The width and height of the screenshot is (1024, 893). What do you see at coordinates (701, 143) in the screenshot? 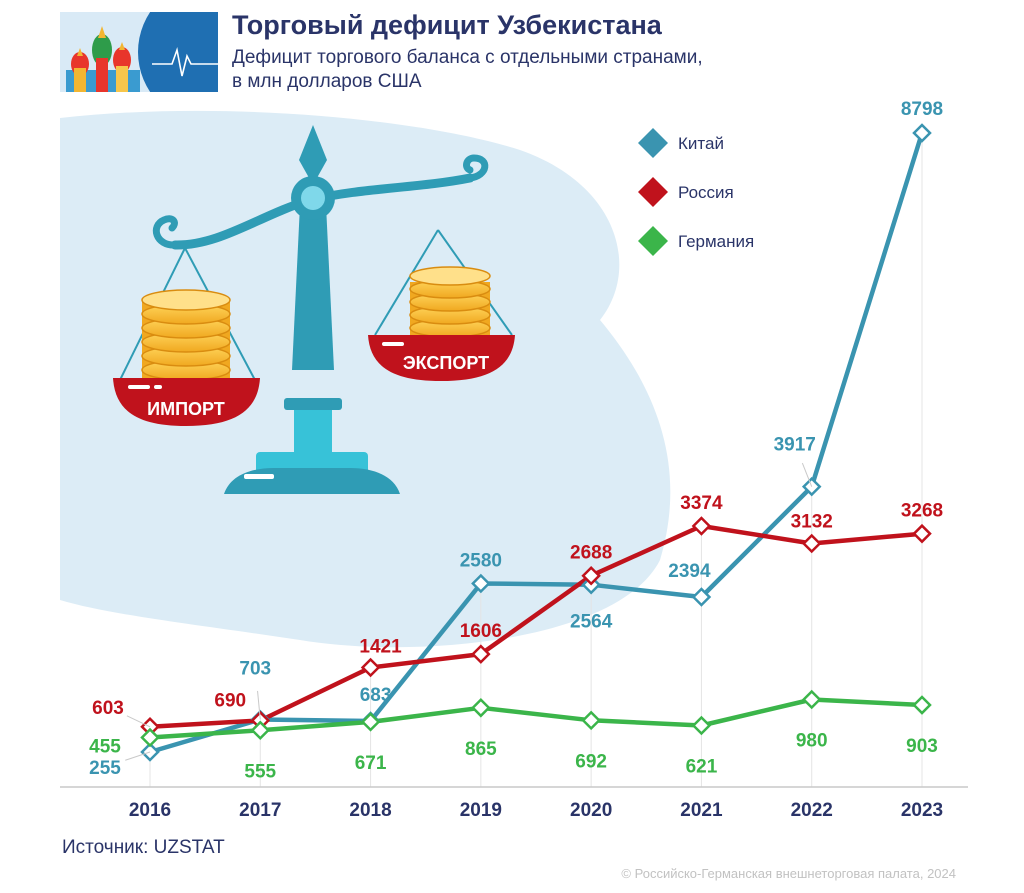
I see `legend-label: Китай` at bounding box center [701, 143].